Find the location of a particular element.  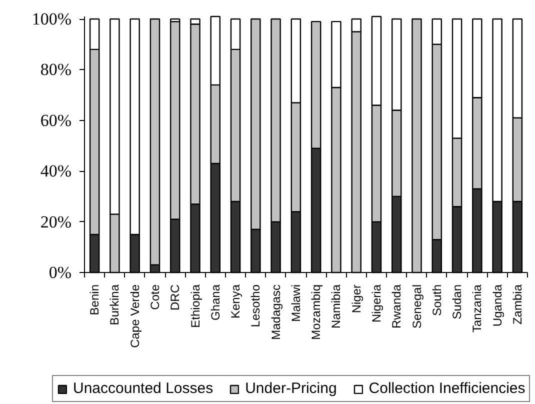

x-tick-label: Rwanda is located at coordinates (397, 306).